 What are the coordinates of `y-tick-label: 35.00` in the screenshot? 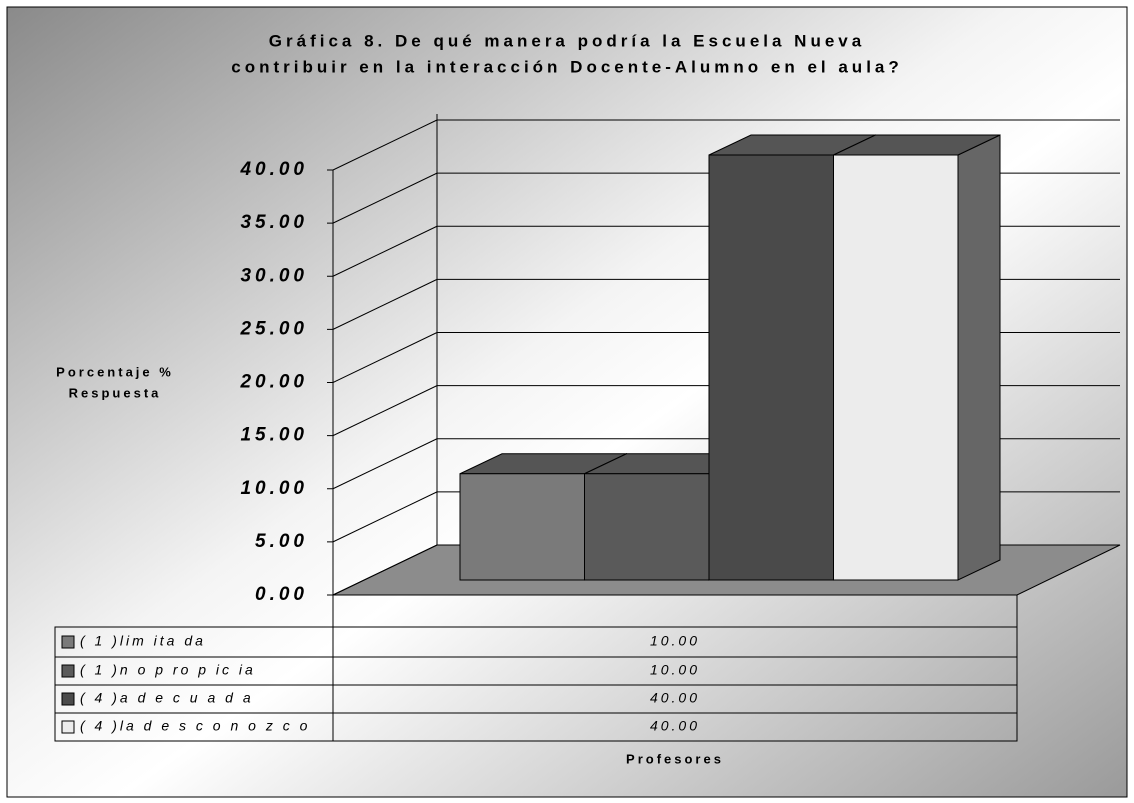 It's located at (274, 222).